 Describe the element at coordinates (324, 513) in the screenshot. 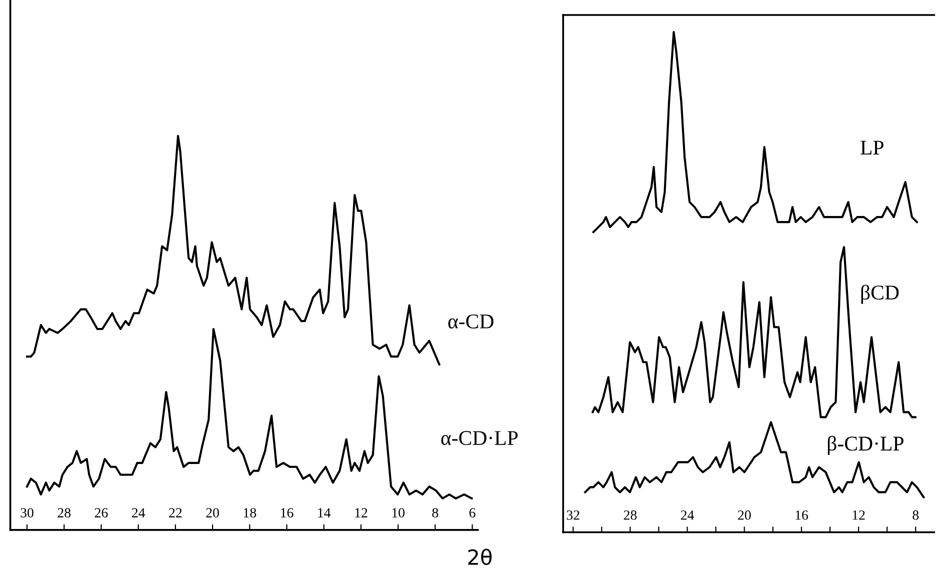

I see `x-tick-label: 14` at that location.